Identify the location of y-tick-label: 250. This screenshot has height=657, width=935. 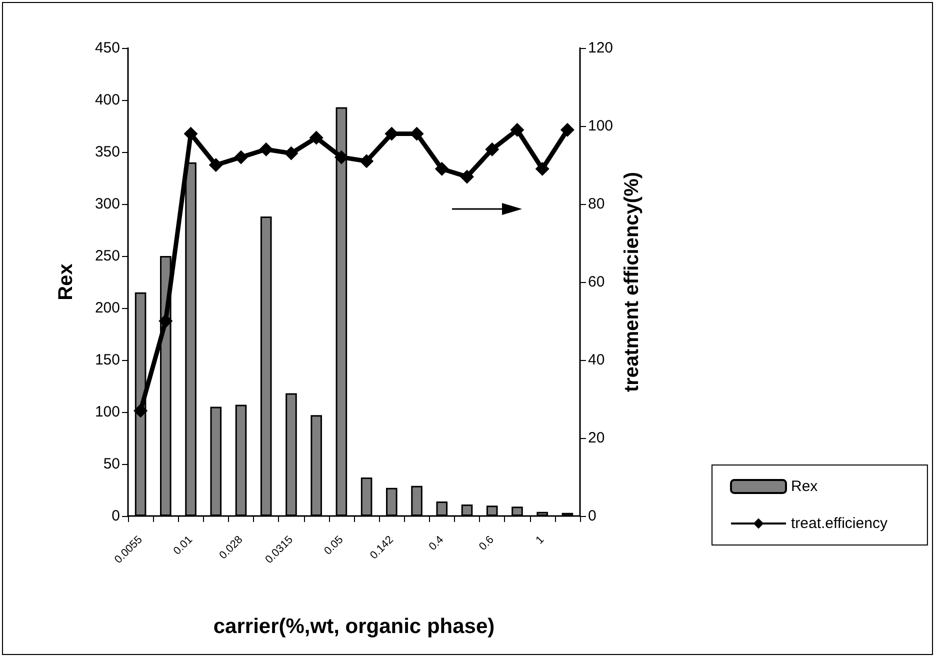
(107, 256).